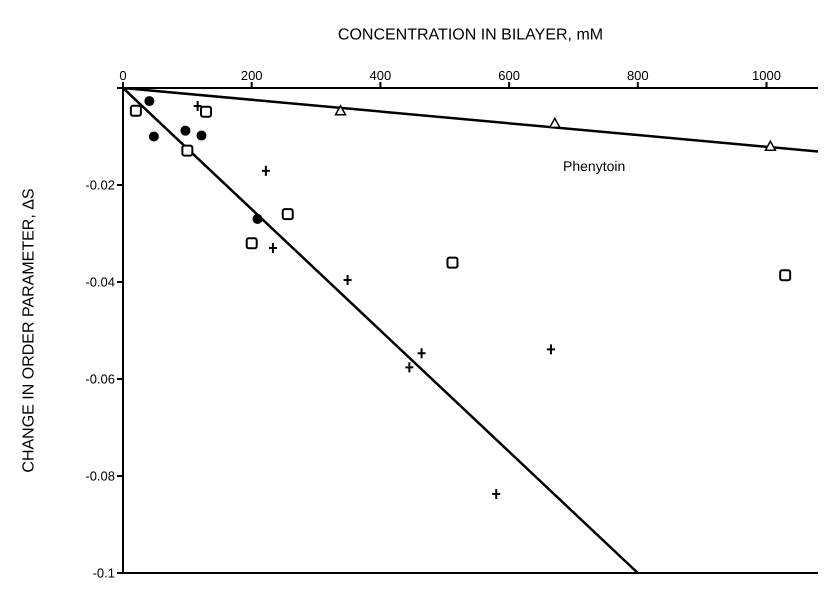 This screenshot has width=838, height=595. I want to click on x-tick-label: 1000, so click(766, 75).